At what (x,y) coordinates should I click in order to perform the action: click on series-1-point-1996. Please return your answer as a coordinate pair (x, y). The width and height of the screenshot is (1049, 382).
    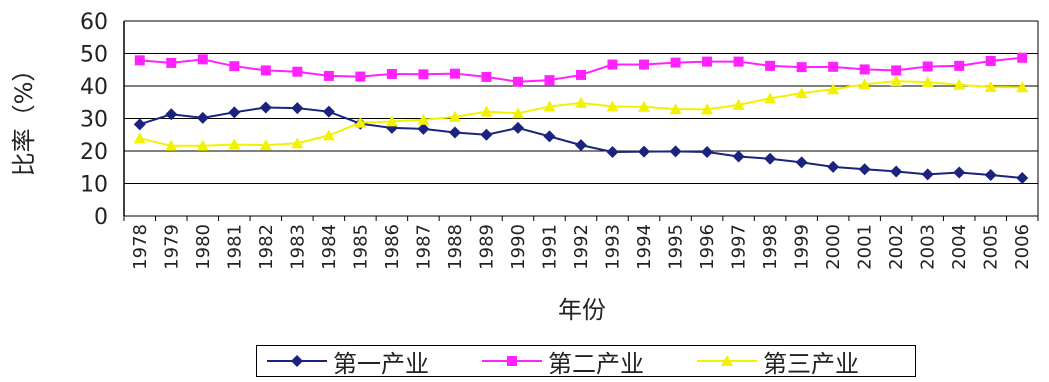
    Looking at the image, I should click on (707, 151).